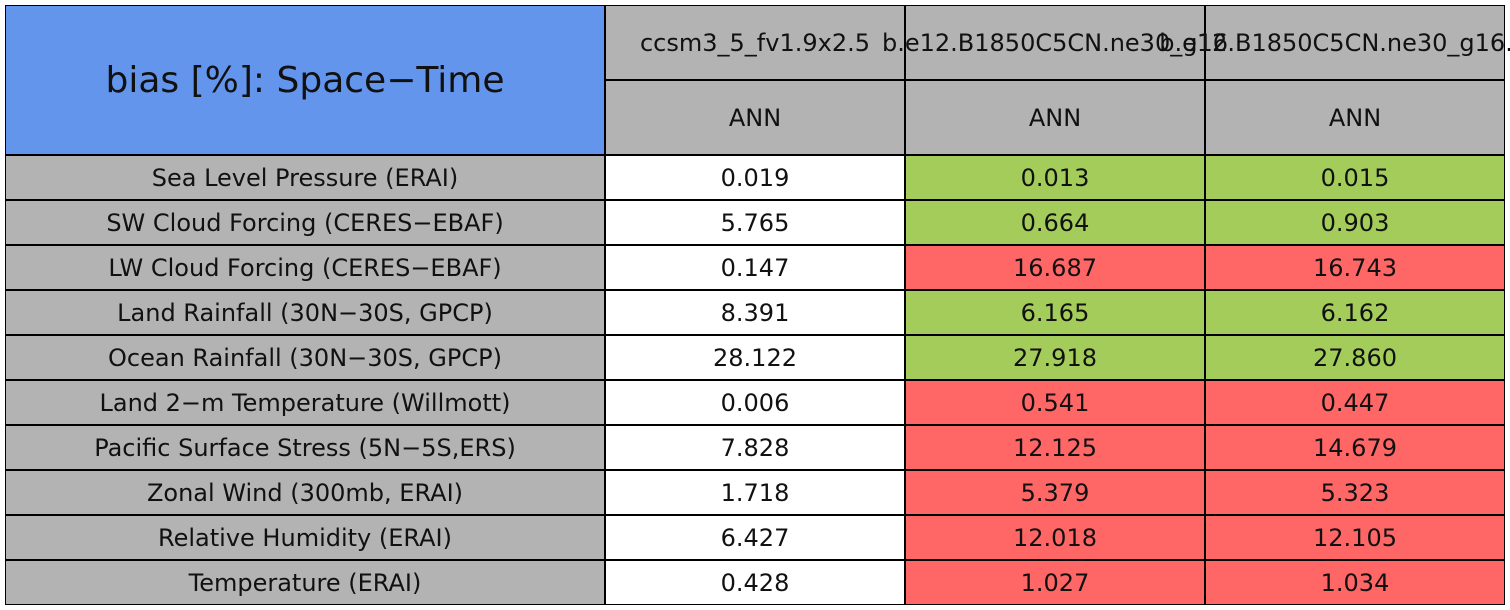  What do you see at coordinates (305, 267) in the screenshot?
I see `row-label: LW Cloud Forcing (CERES−EBAF)` at bounding box center [305, 267].